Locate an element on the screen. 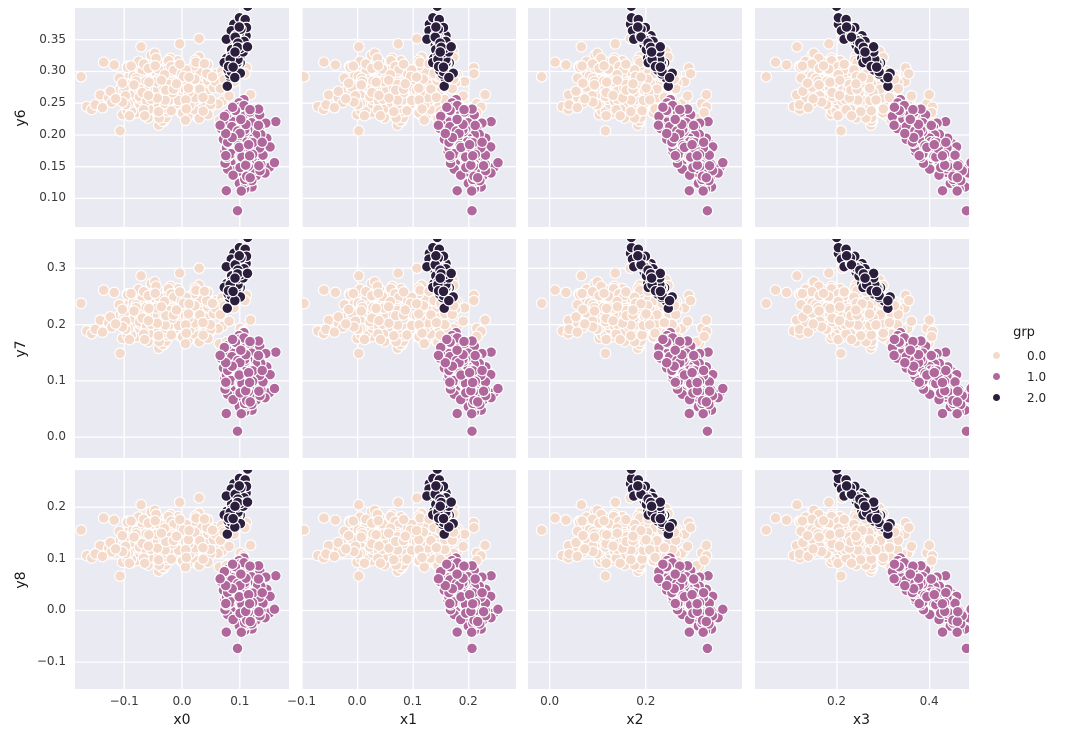 The height and width of the screenshot is (738, 1069). legend-entry-label: 0.0 is located at coordinates (1037, 355).